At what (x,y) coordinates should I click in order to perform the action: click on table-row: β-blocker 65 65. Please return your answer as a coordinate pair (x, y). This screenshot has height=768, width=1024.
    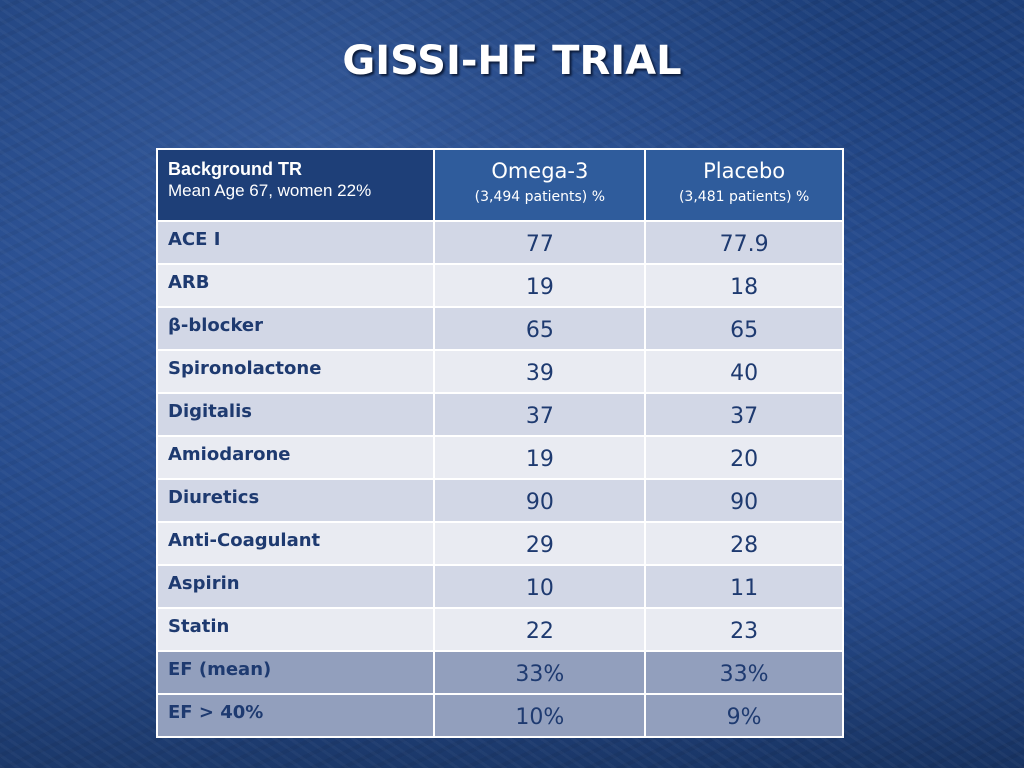
    Looking at the image, I should click on (499, 328).